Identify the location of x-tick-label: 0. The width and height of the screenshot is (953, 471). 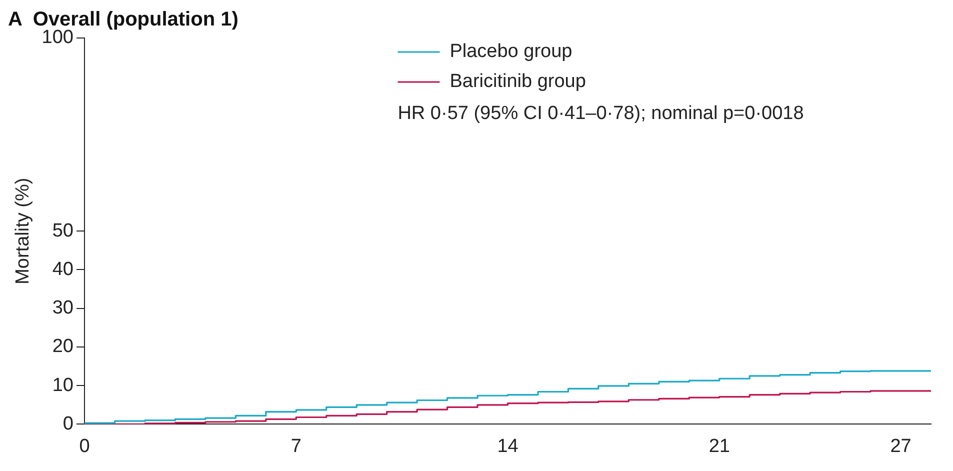
(84, 446).